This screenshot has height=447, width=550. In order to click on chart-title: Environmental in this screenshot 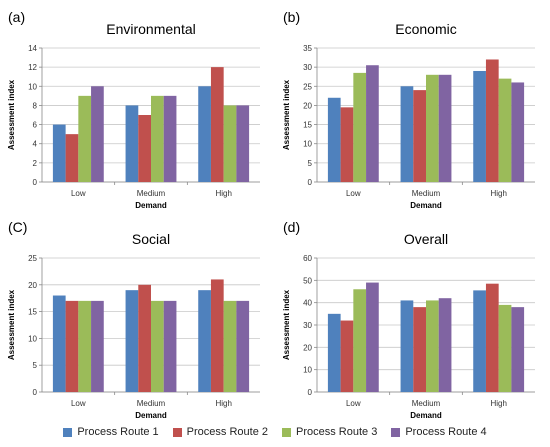, I will do `click(151, 29)`.